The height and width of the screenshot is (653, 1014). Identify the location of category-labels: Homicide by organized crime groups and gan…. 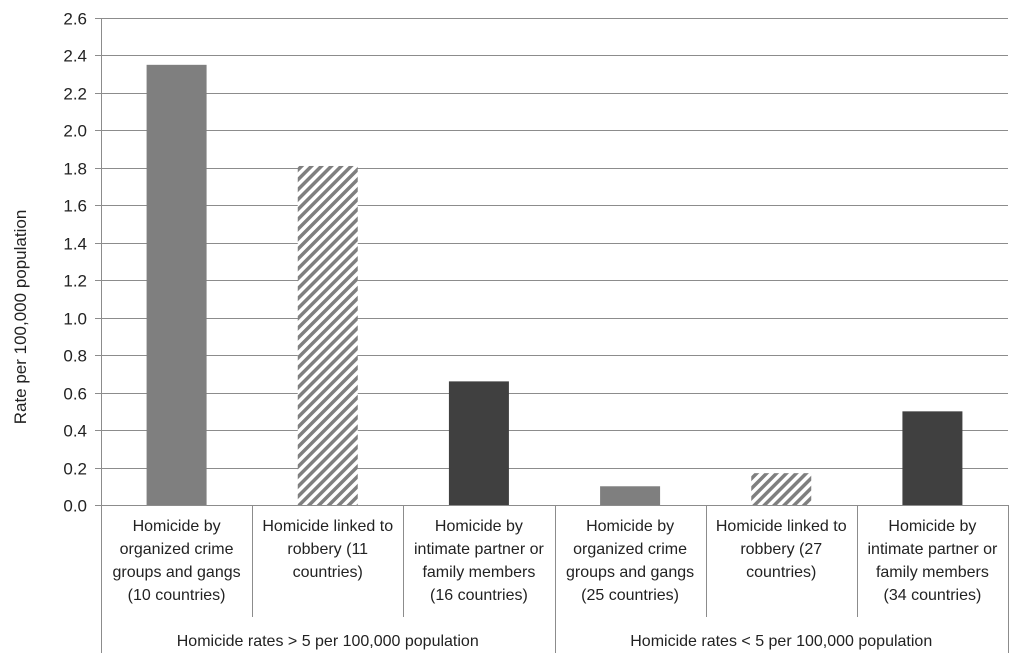
(555, 561).